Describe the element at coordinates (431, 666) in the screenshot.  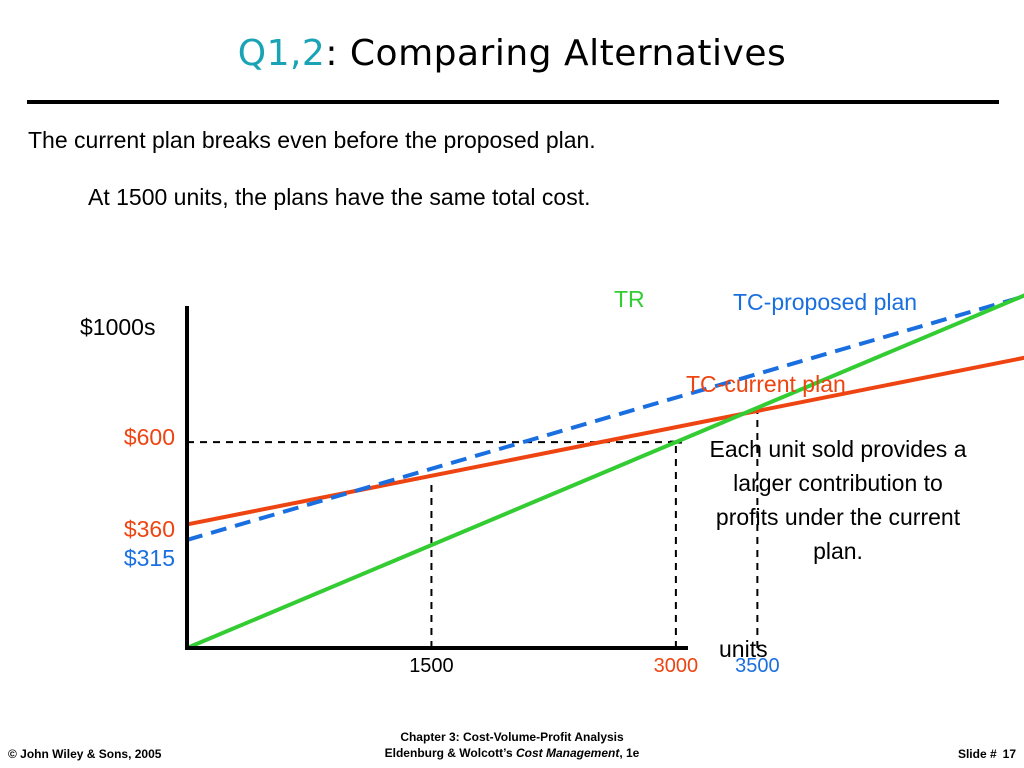
I see `x-tick-label-1500: 1500` at that location.